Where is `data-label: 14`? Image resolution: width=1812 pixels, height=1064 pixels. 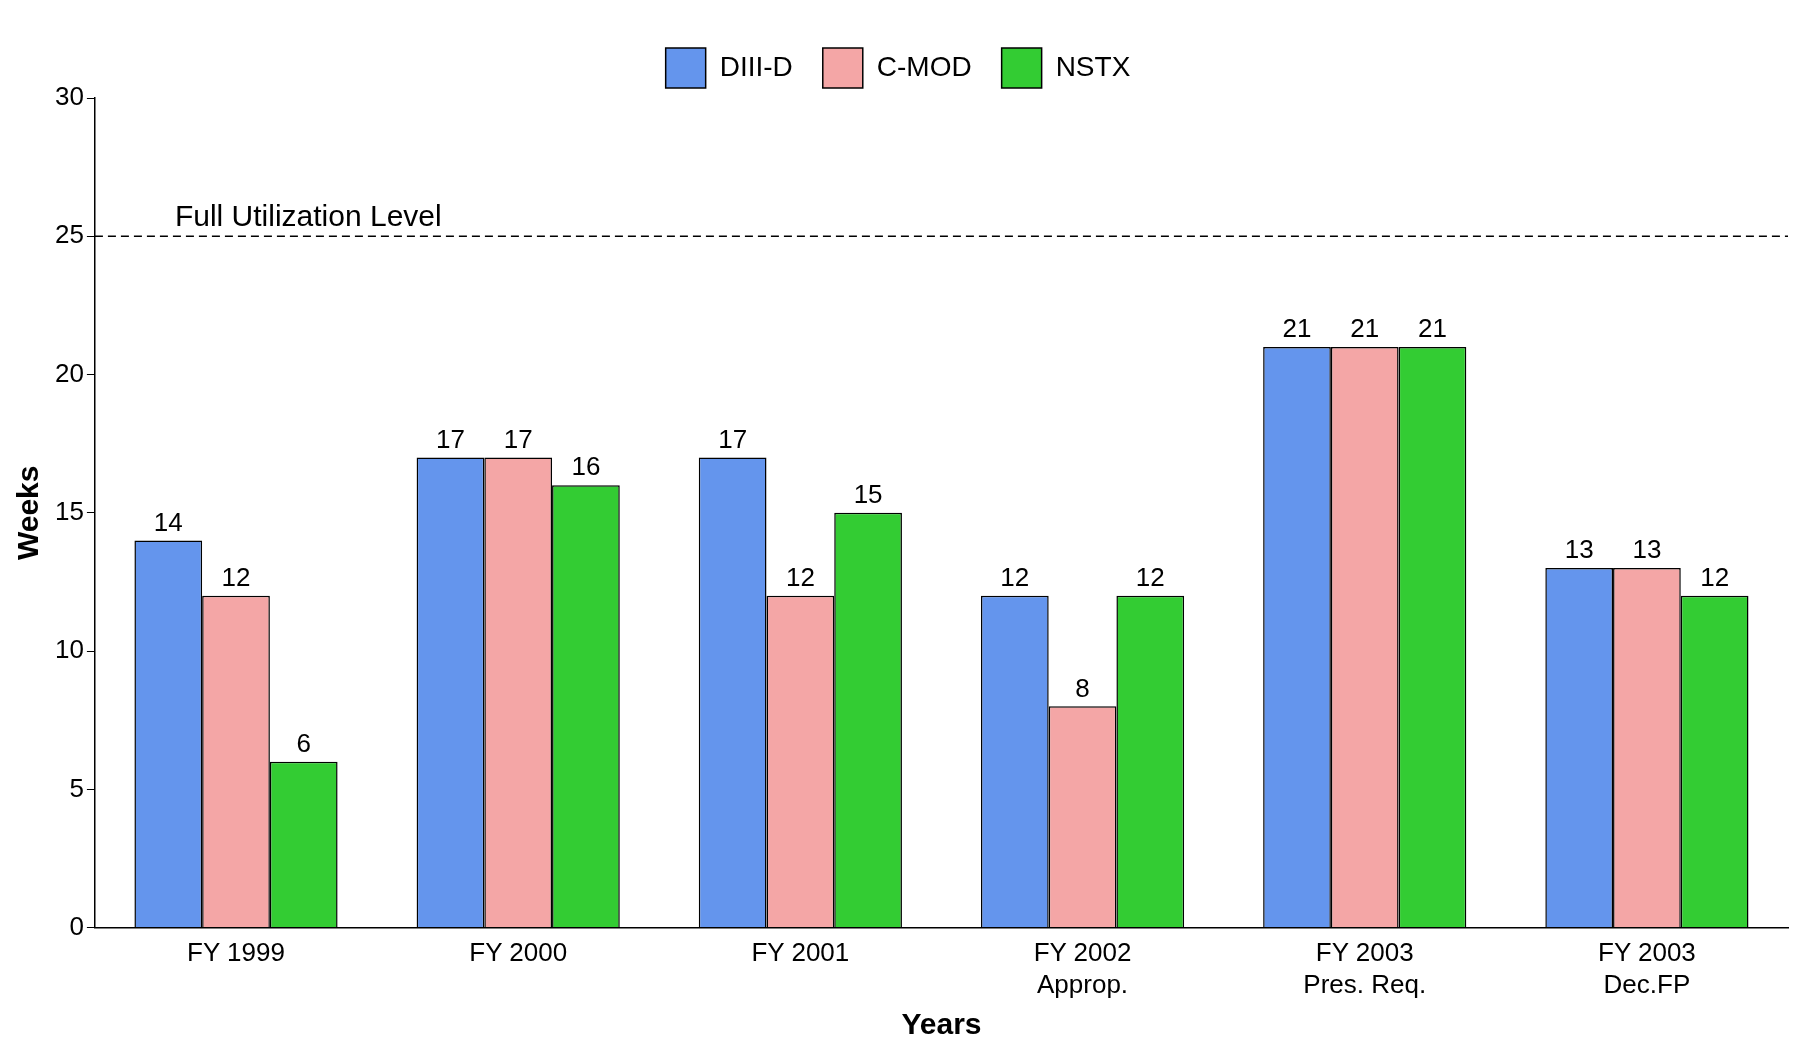 data-label: 14 is located at coordinates (168, 521).